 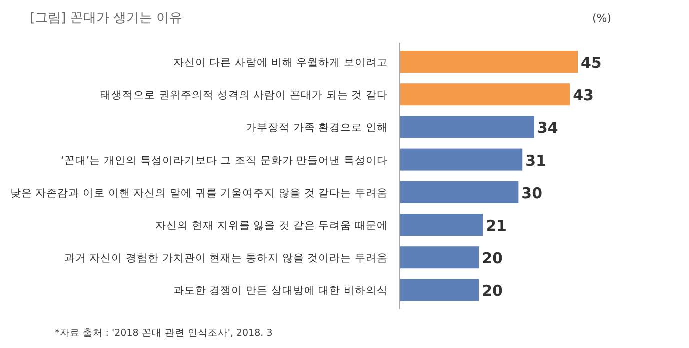 I want to click on data-label: 45, so click(x=591, y=63).